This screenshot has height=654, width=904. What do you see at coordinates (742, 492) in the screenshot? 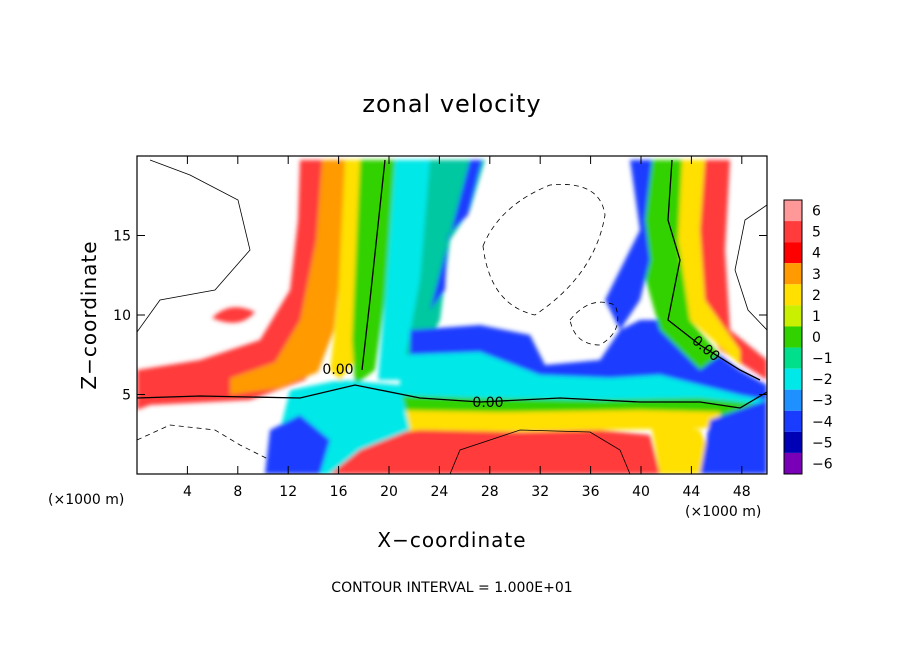
I see `x-tick-label: 48` at bounding box center [742, 492].